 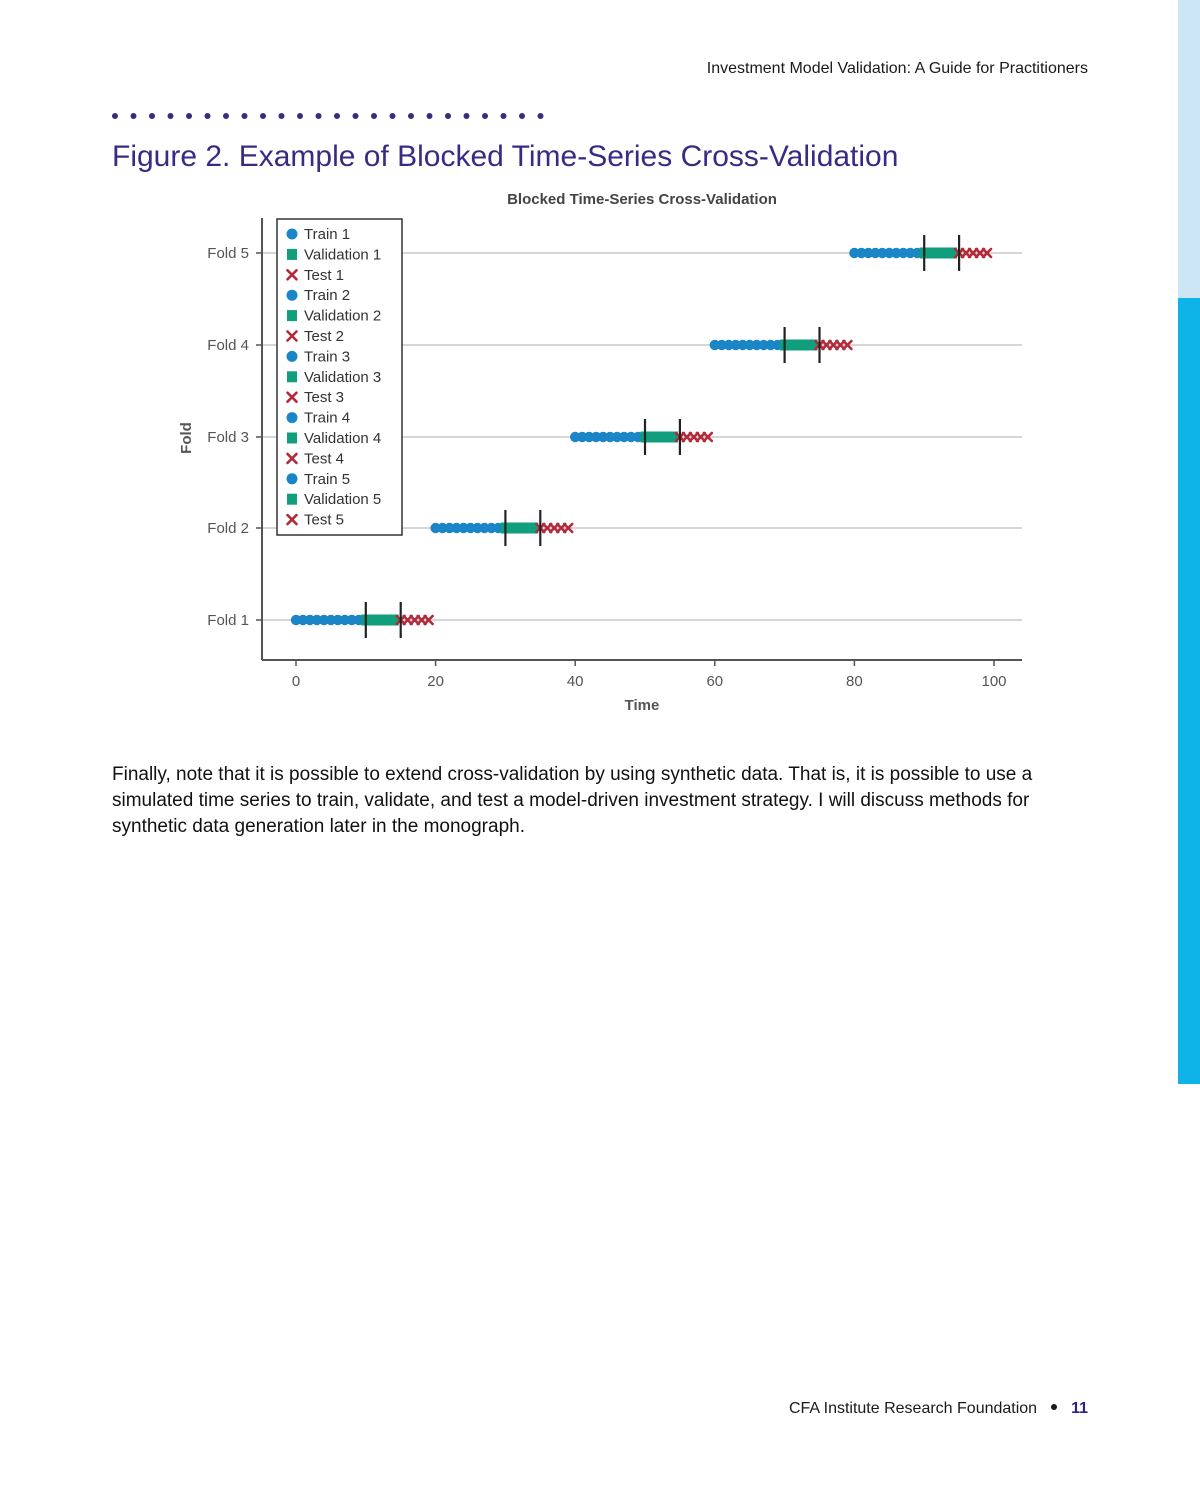 What do you see at coordinates (1189, 691) in the screenshot?
I see `page-edge-tab-blue` at bounding box center [1189, 691].